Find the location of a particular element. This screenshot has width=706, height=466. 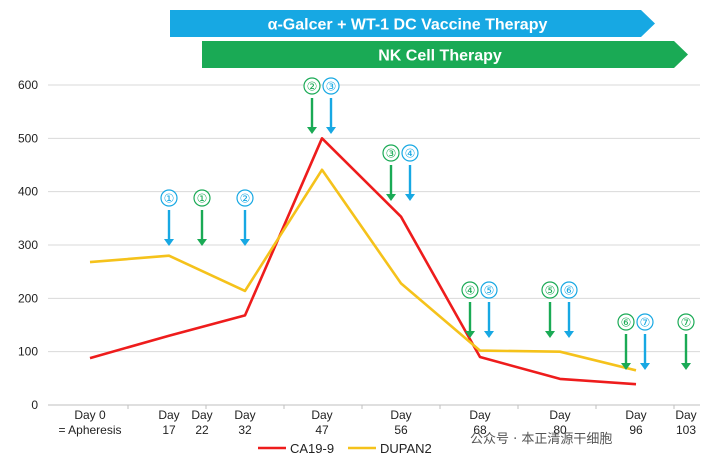

x-tick-label: Day 22 is located at coordinates (201, 422).